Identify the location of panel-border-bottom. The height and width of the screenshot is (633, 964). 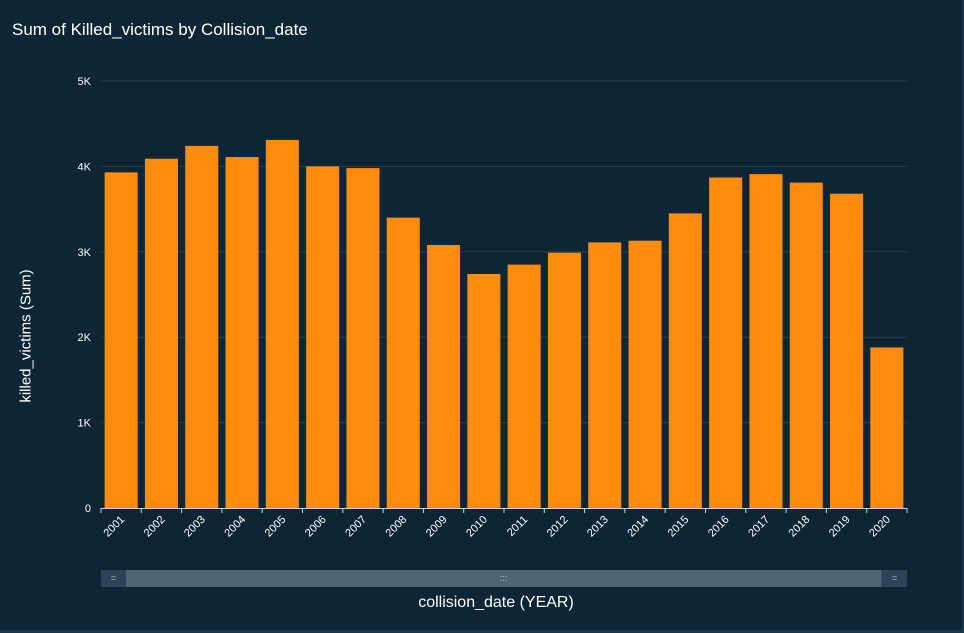
(482, 631).